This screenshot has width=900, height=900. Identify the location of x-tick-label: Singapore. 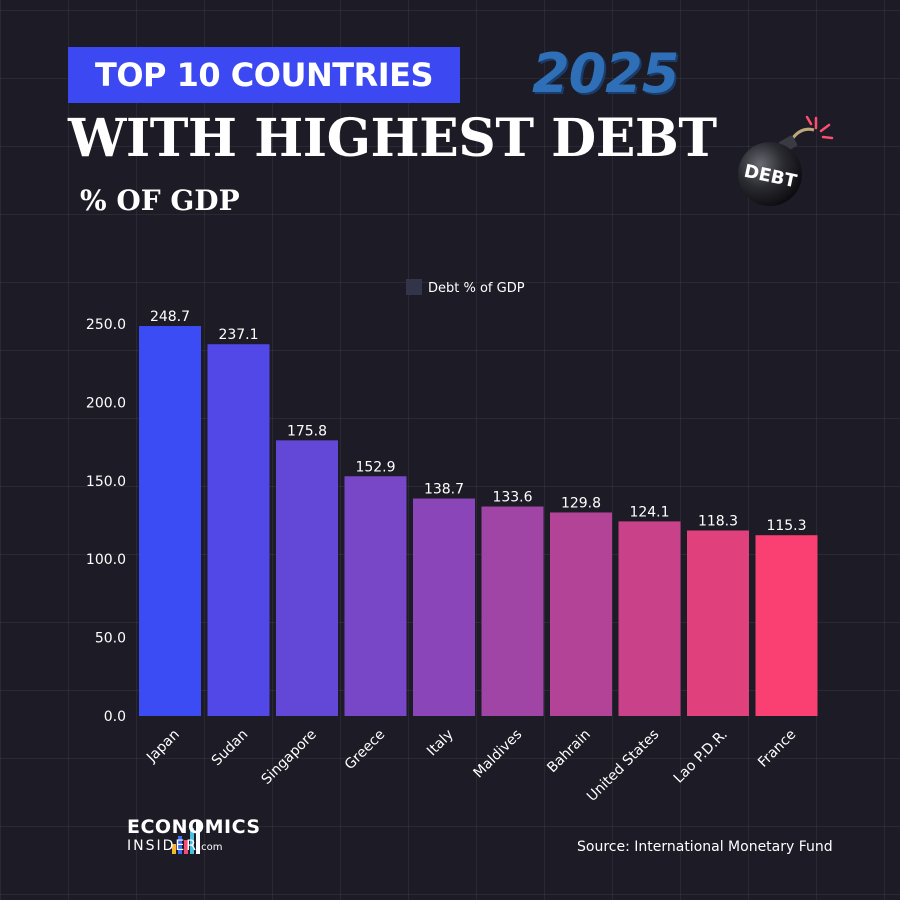
(289, 757).